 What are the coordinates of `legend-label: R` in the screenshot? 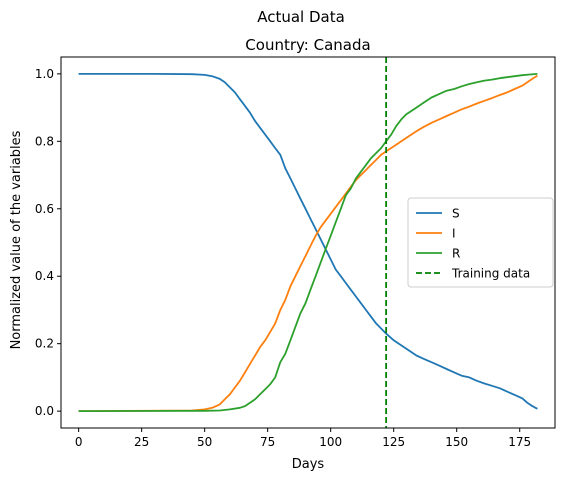 It's located at (456, 254).